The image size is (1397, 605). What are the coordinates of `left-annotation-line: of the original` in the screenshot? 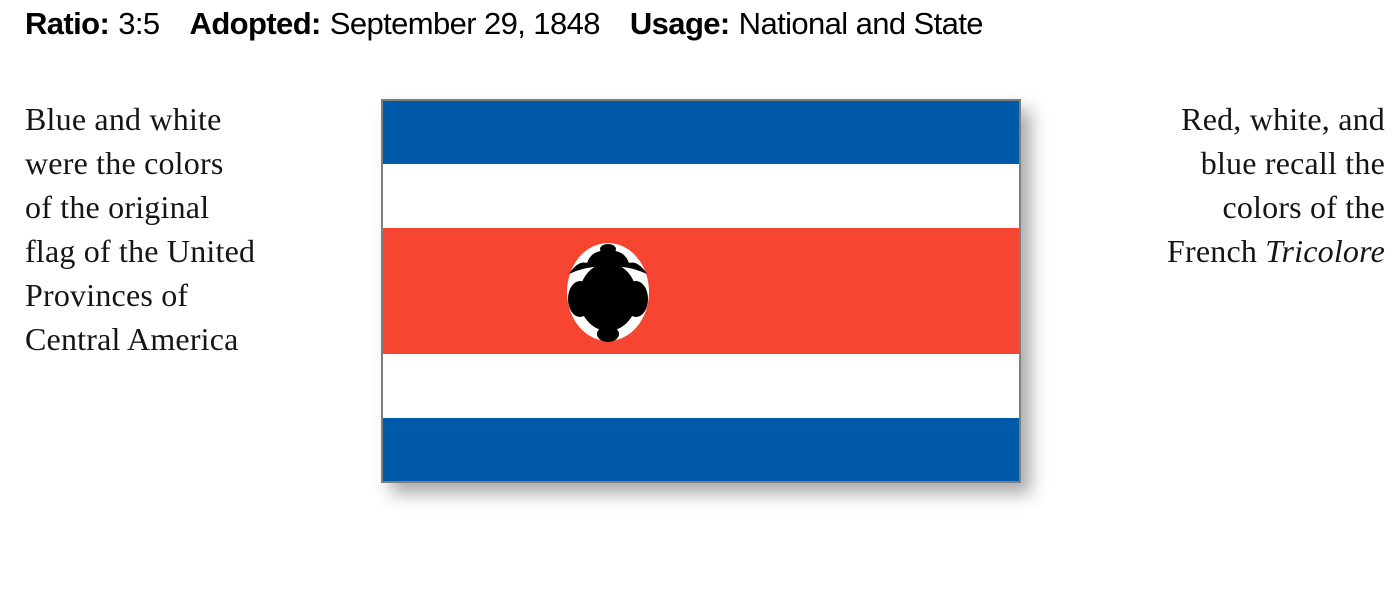 It's located at (117, 207).